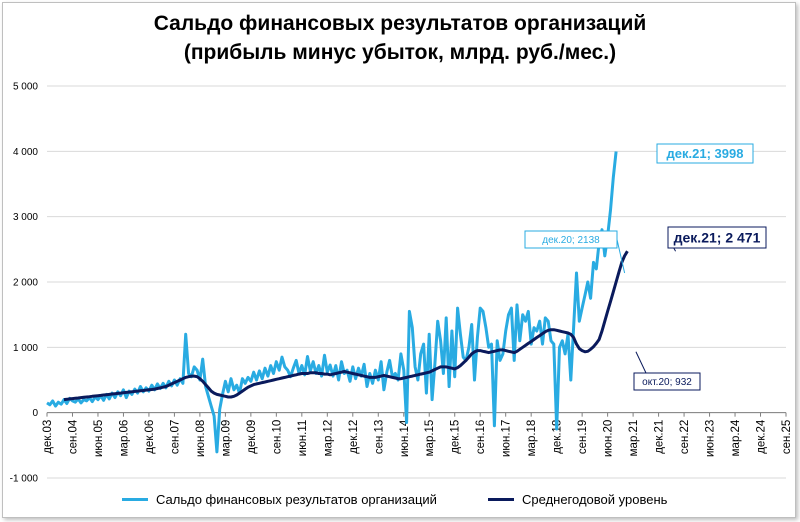 The width and height of the screenshot is (800, 522). I want to click on x-tick-label: июн.17, so click(507, 438).